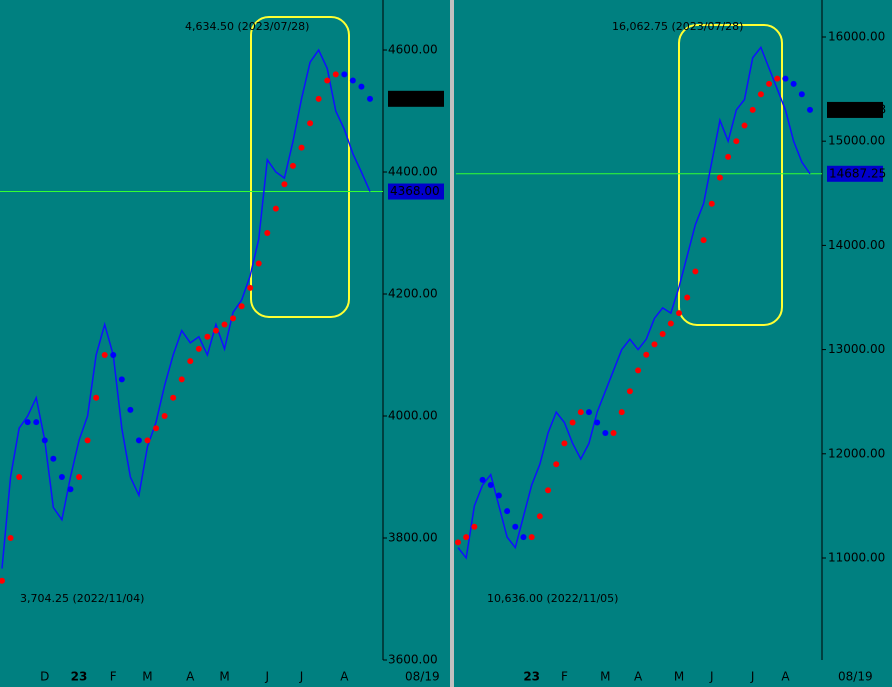  I want to click on y-tick-label: 4000.00, so click(413, 416).